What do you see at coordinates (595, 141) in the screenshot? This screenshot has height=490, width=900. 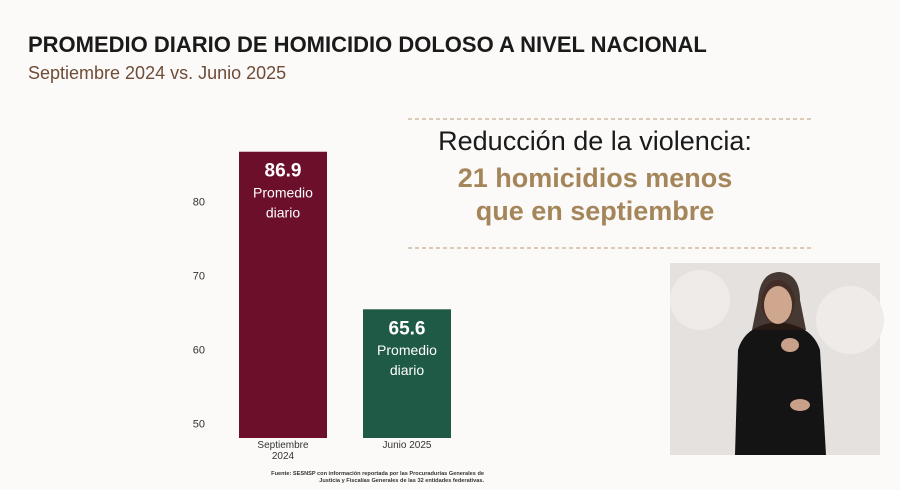 I see `annotation: Reducción de la violencia:` at bounding box center [595, 141].